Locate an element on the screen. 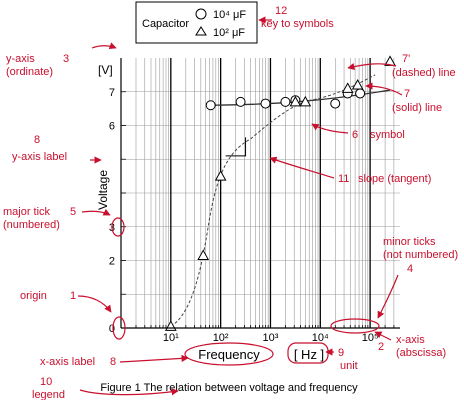  y-tick-label: 6 is located at coordinates (112, 127).